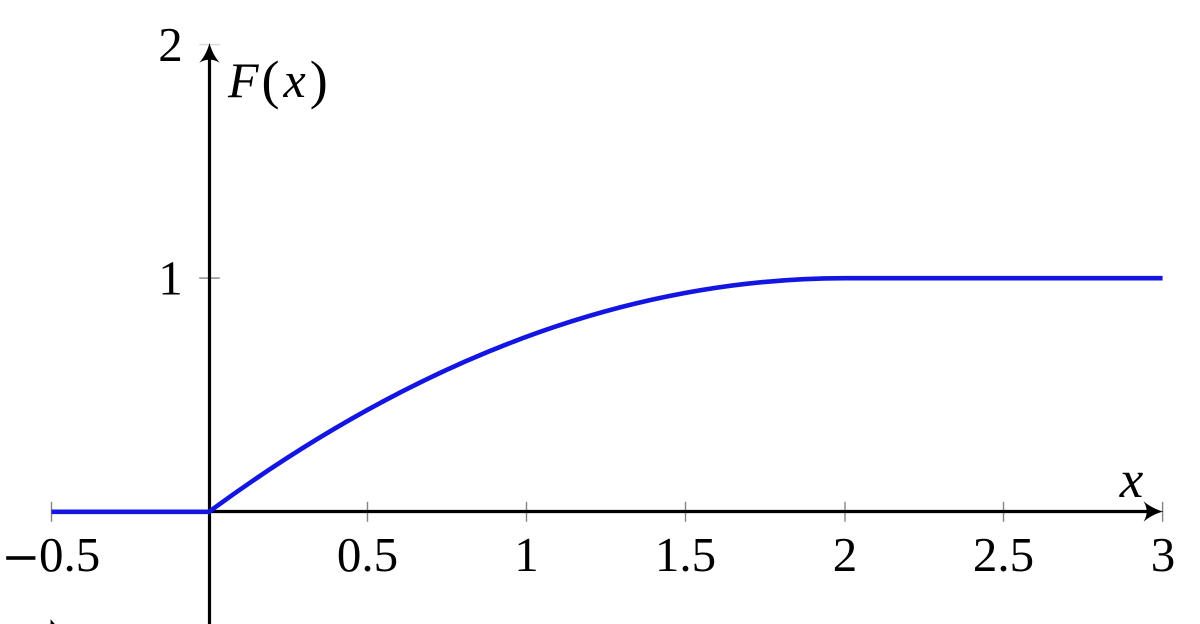 The height and width of the screenshot is (624, 1200). Describe the element at coordinates (1003, 554) in the screenshot. I see `svg-text: 2.5` at that location.